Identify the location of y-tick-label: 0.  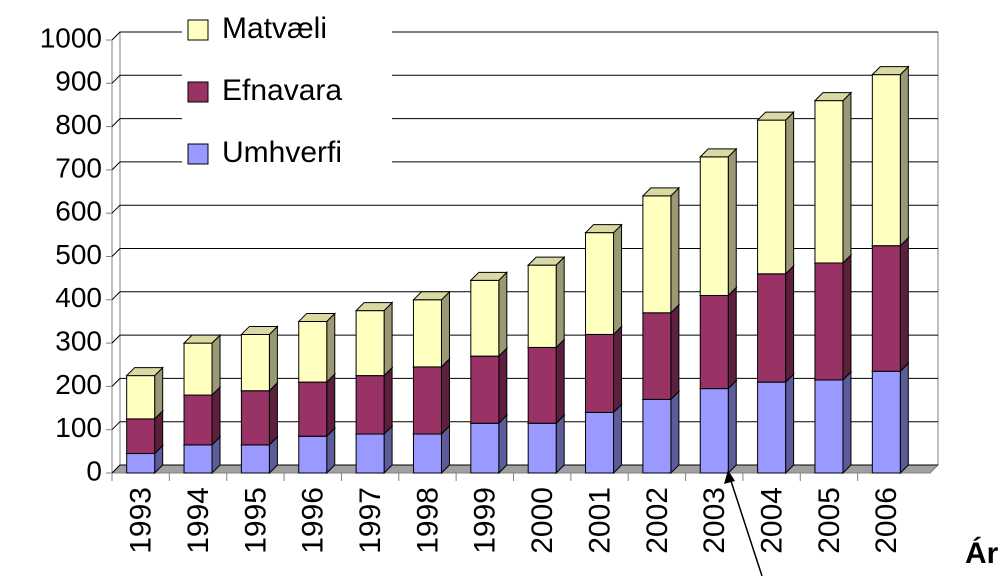
(94, 470).